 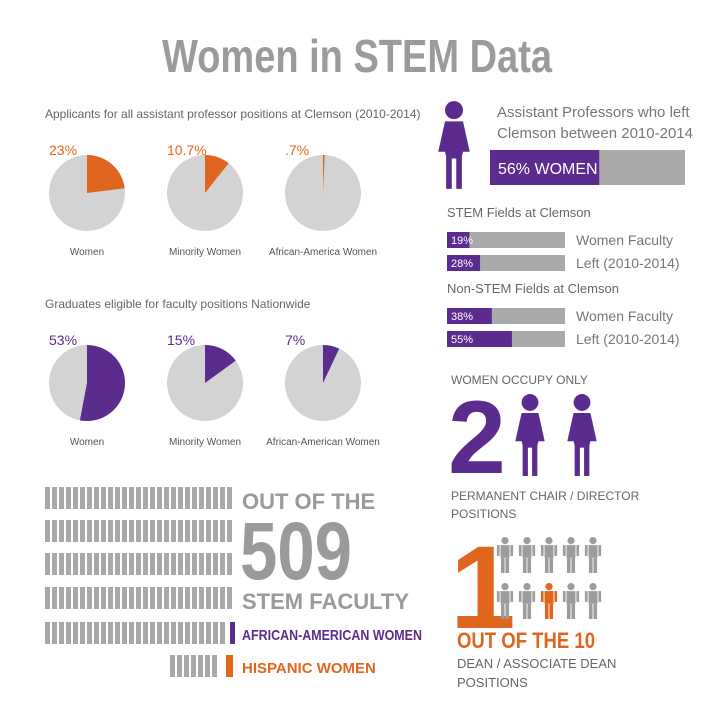 What do you see at coordinates (526, 640) in the screenshot?
I see `dean-lead: OUT OF THE 10` at bounding box center [526, 640].